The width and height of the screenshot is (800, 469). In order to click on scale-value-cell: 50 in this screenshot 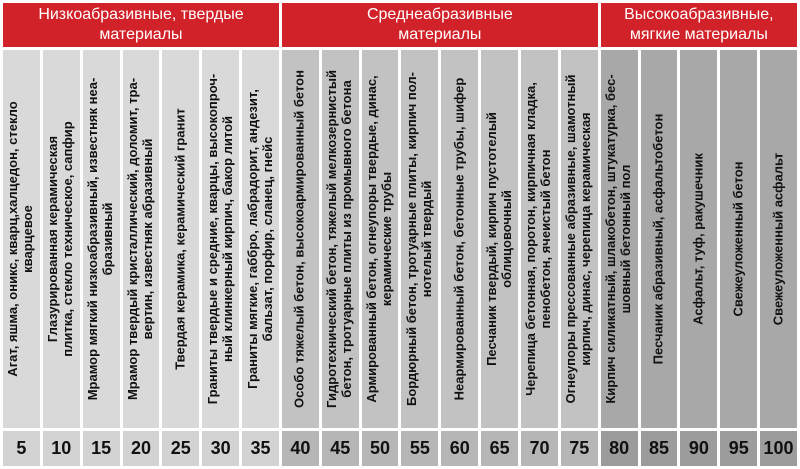, I will do `click(380, 448)`.